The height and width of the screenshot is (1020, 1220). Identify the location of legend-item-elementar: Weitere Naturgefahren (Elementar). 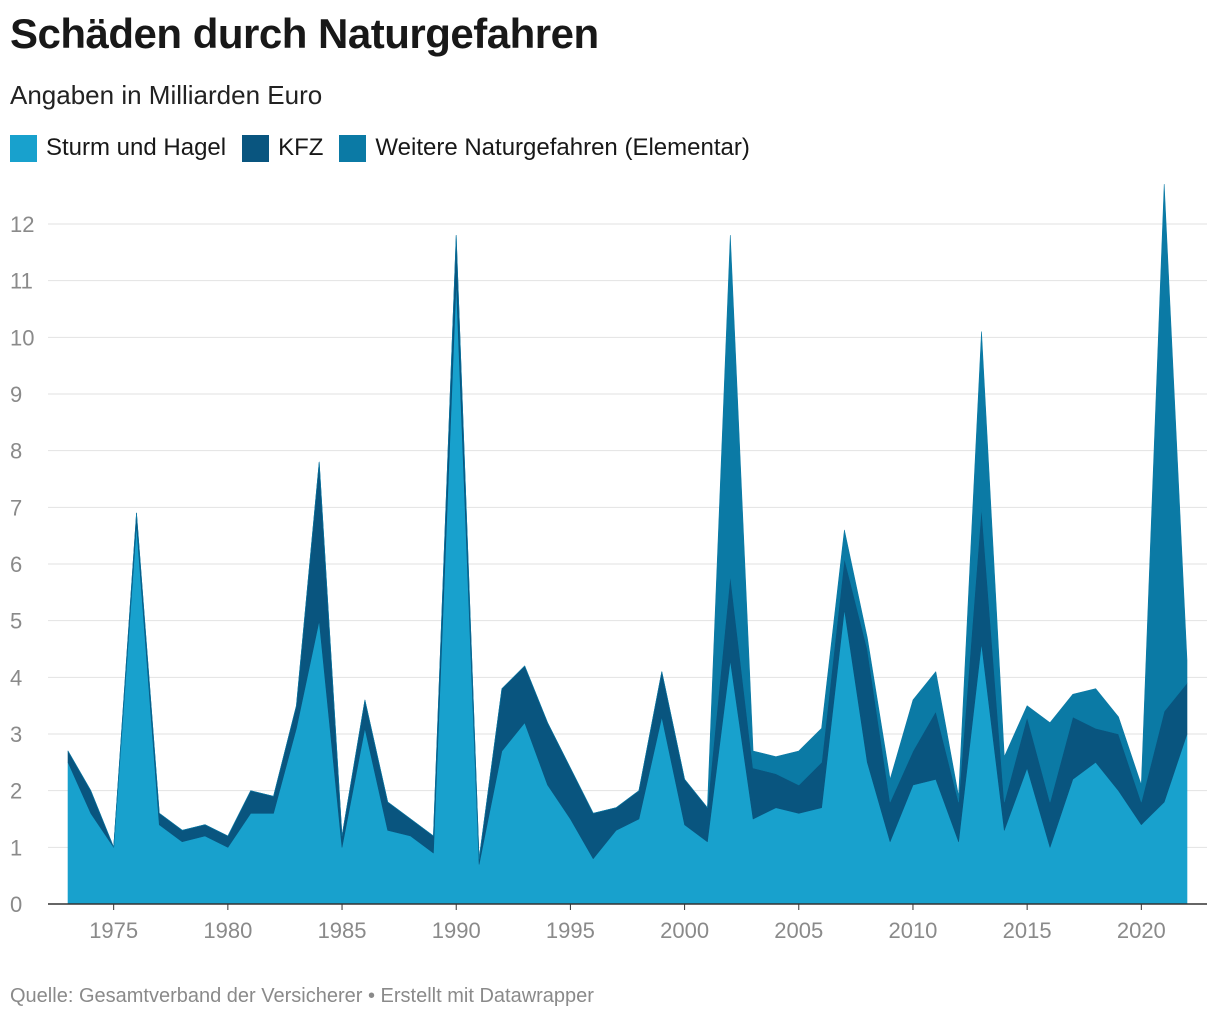
(544, 148).